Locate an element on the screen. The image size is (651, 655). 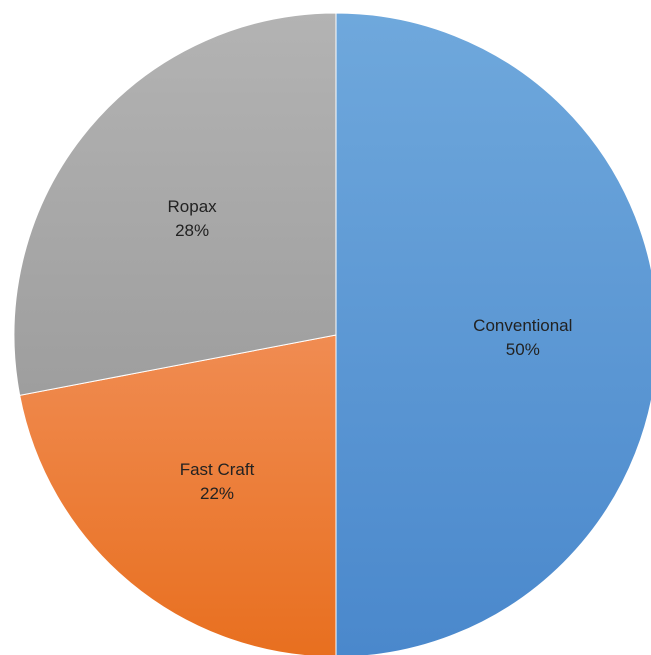
slice-value-label-fast-craft: 22% is located at coordinates (217, 493).